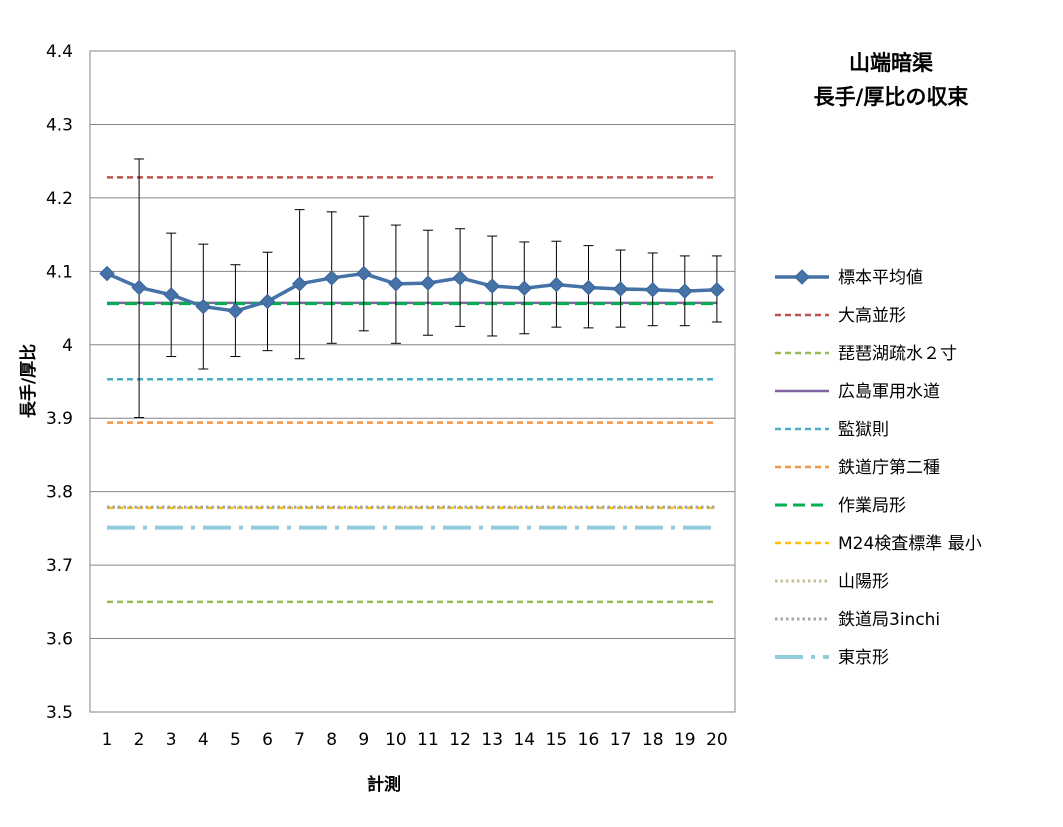 The height and width of the screenshot is (827, 1063). I want to click on legend-entry-label: 鉄道局3inchi, so click(889, 620).